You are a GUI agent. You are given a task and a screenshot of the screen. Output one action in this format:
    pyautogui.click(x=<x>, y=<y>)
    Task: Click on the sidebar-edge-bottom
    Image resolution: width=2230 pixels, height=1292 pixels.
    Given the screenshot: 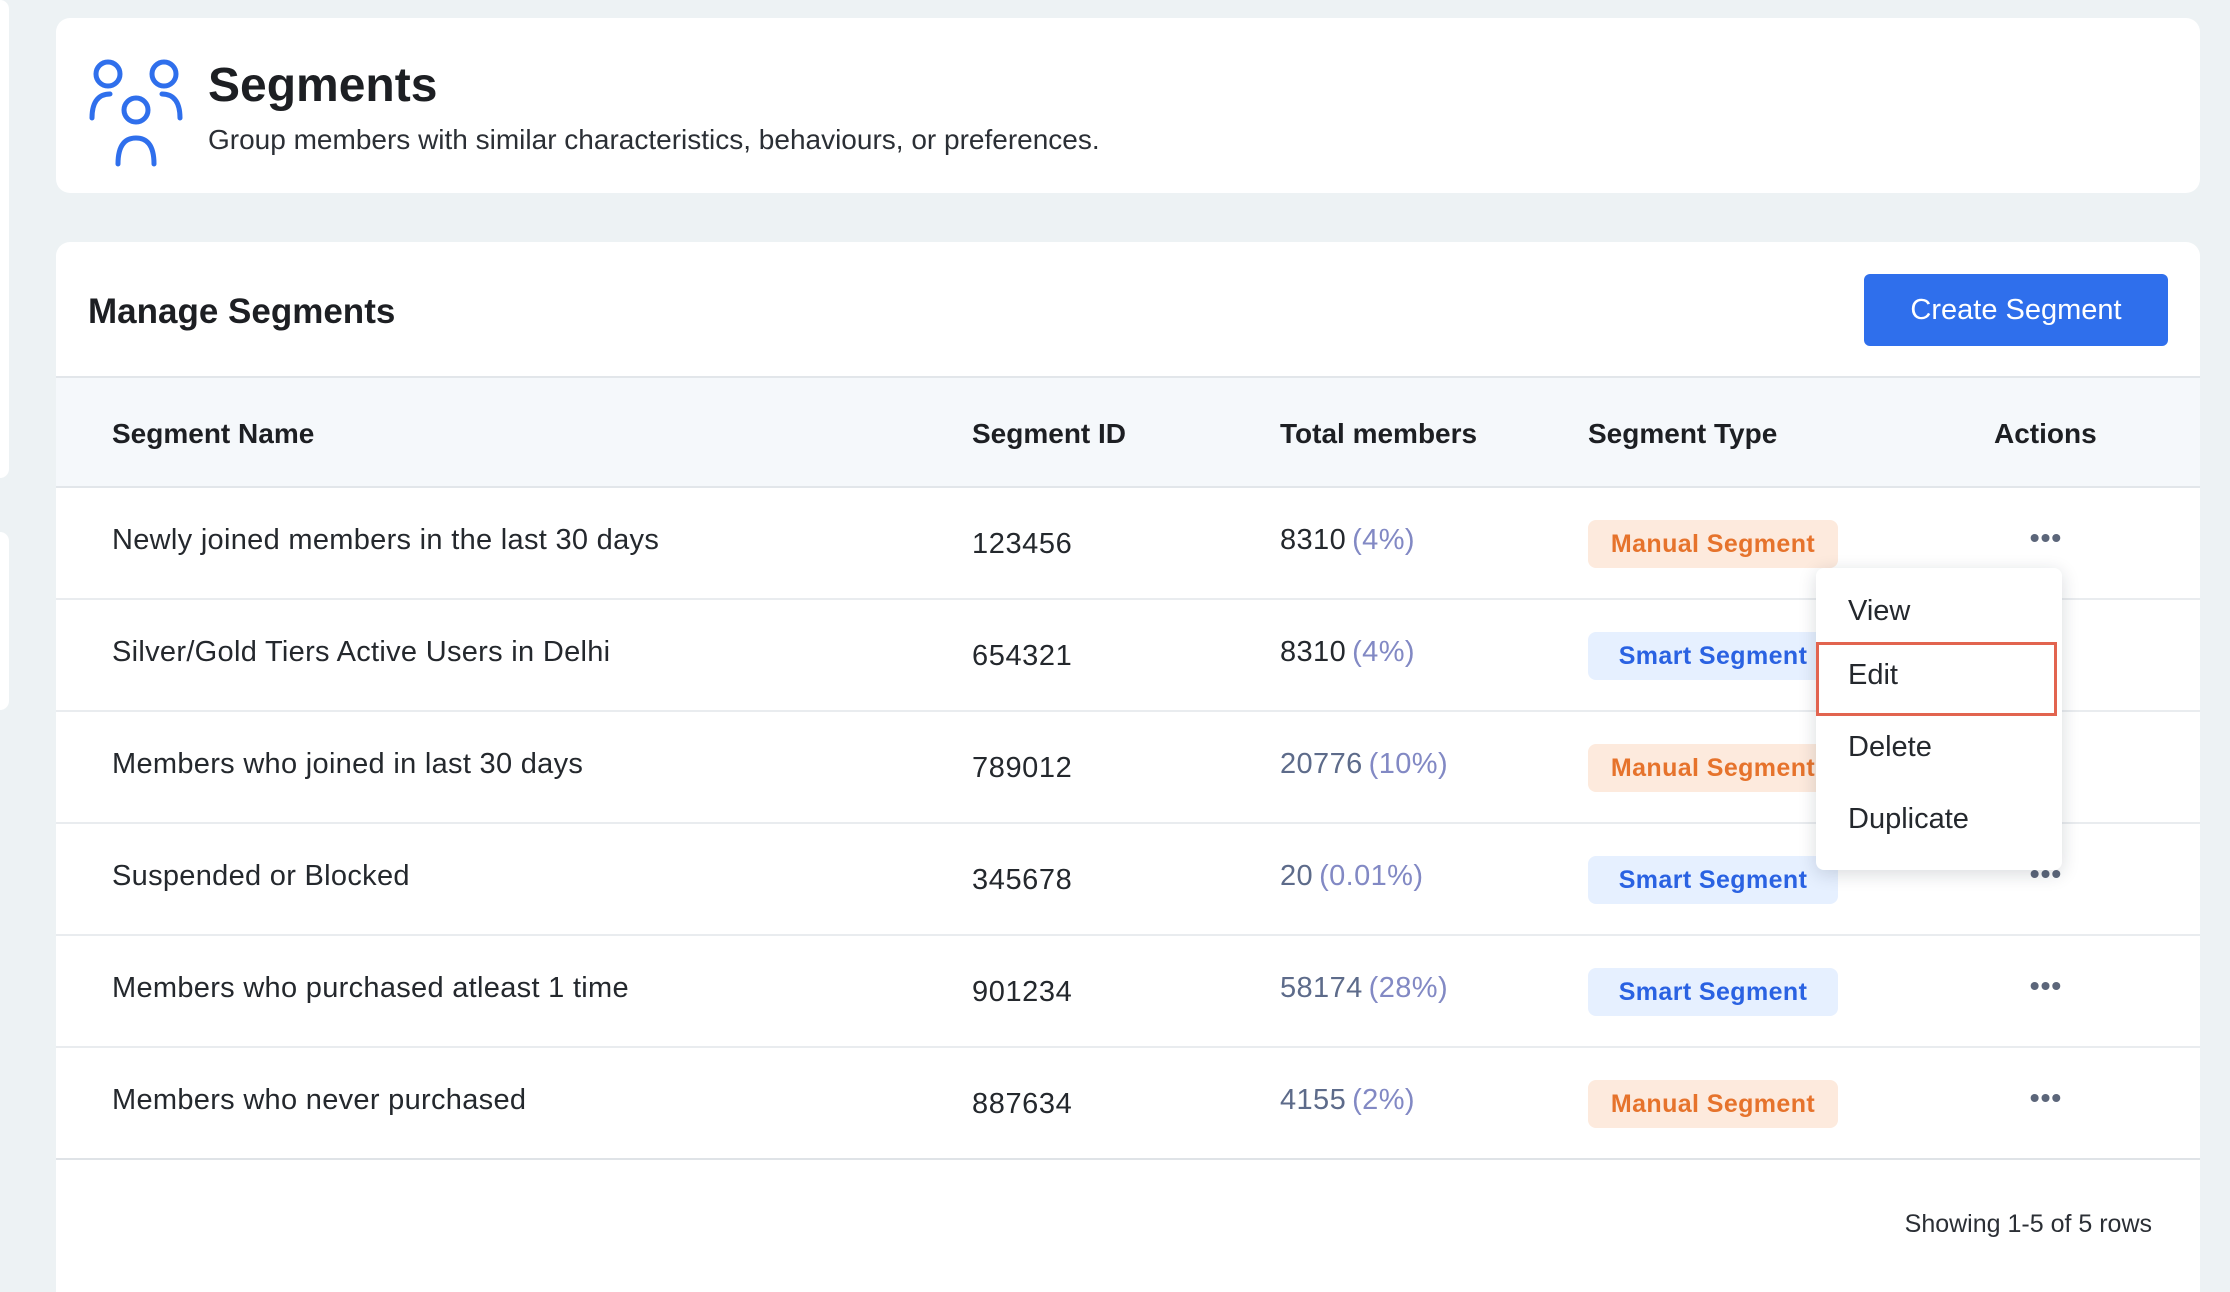 What is the action you would take?
    pyautogui.click(x=4, y=621)
    